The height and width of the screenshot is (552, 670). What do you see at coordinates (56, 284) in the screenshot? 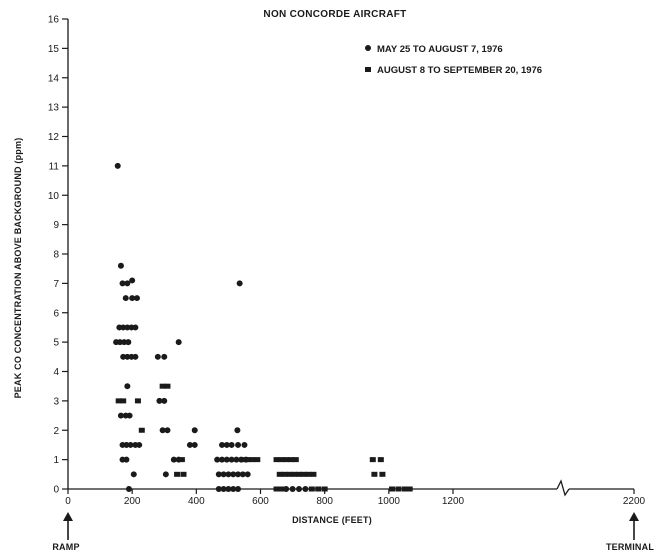
I see `y-tick-label: 7` at bounding box center [56, 284].